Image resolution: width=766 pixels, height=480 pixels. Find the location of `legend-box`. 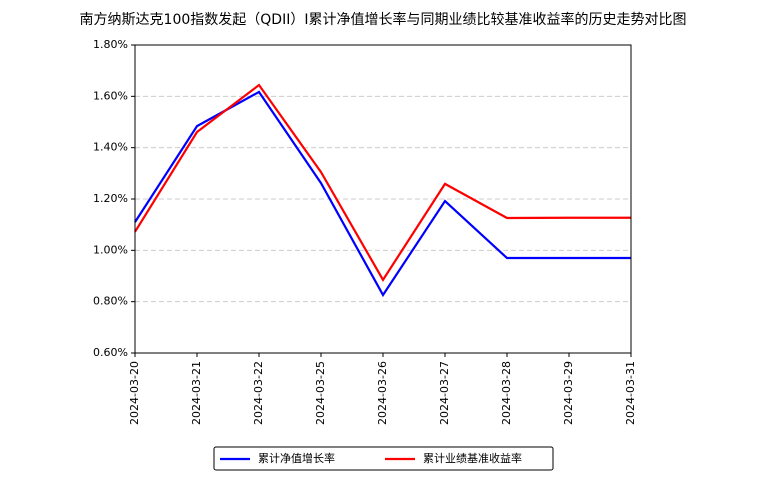

legend-box is located at coordinates (383, 458).